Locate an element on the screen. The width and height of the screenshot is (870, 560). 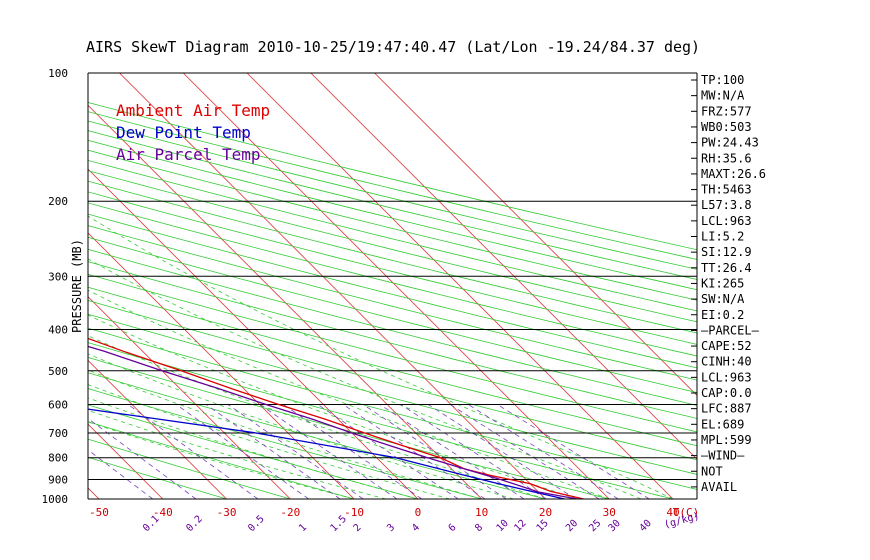
pressure-tick-label: 800 is located at coordinates (58, 458).